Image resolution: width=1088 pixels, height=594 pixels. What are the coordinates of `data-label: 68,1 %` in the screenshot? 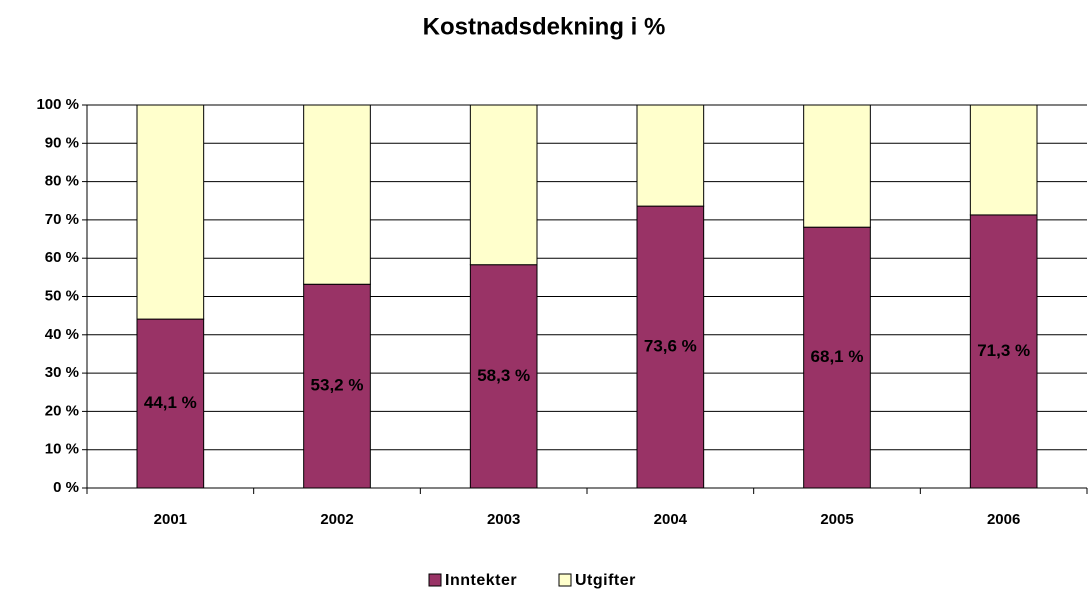 It's located at (837, 356).